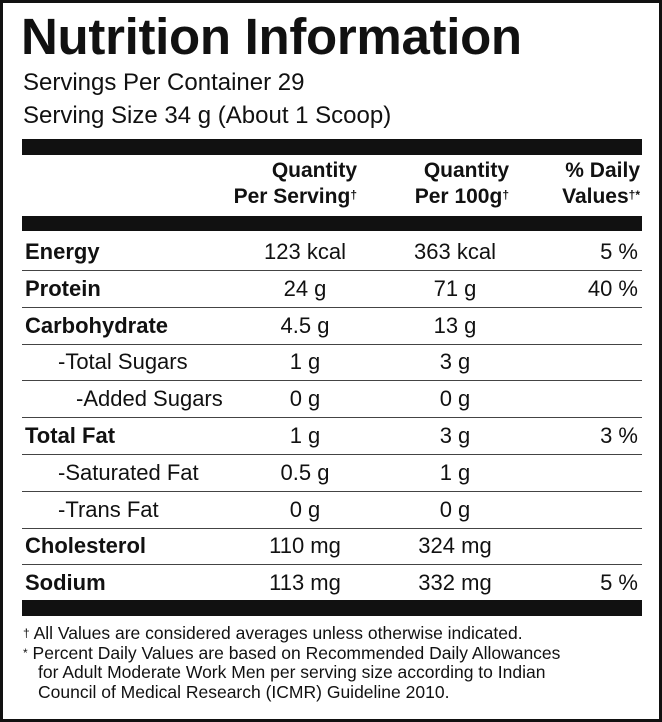  Describe the element at coordinates (332, 473) in the screenshot. I see `nutrient-row: -Saturated Fat 0.5 g 1 g` at that location.